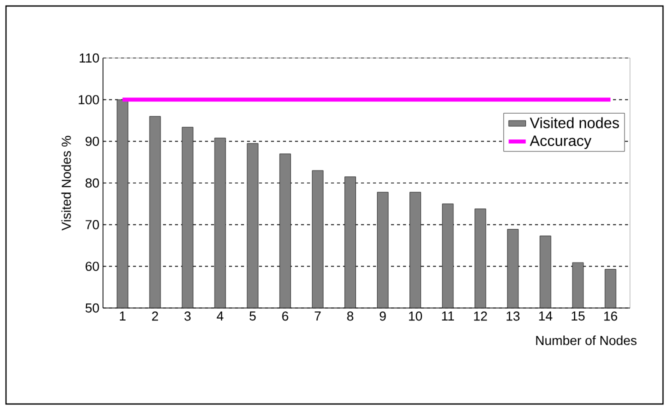 This screenshot has width=669, height=410. What do you see at coordinates (611, 316) in the screenshot?
I see `x-tick-label: 16` at bounding box center [611, 316].